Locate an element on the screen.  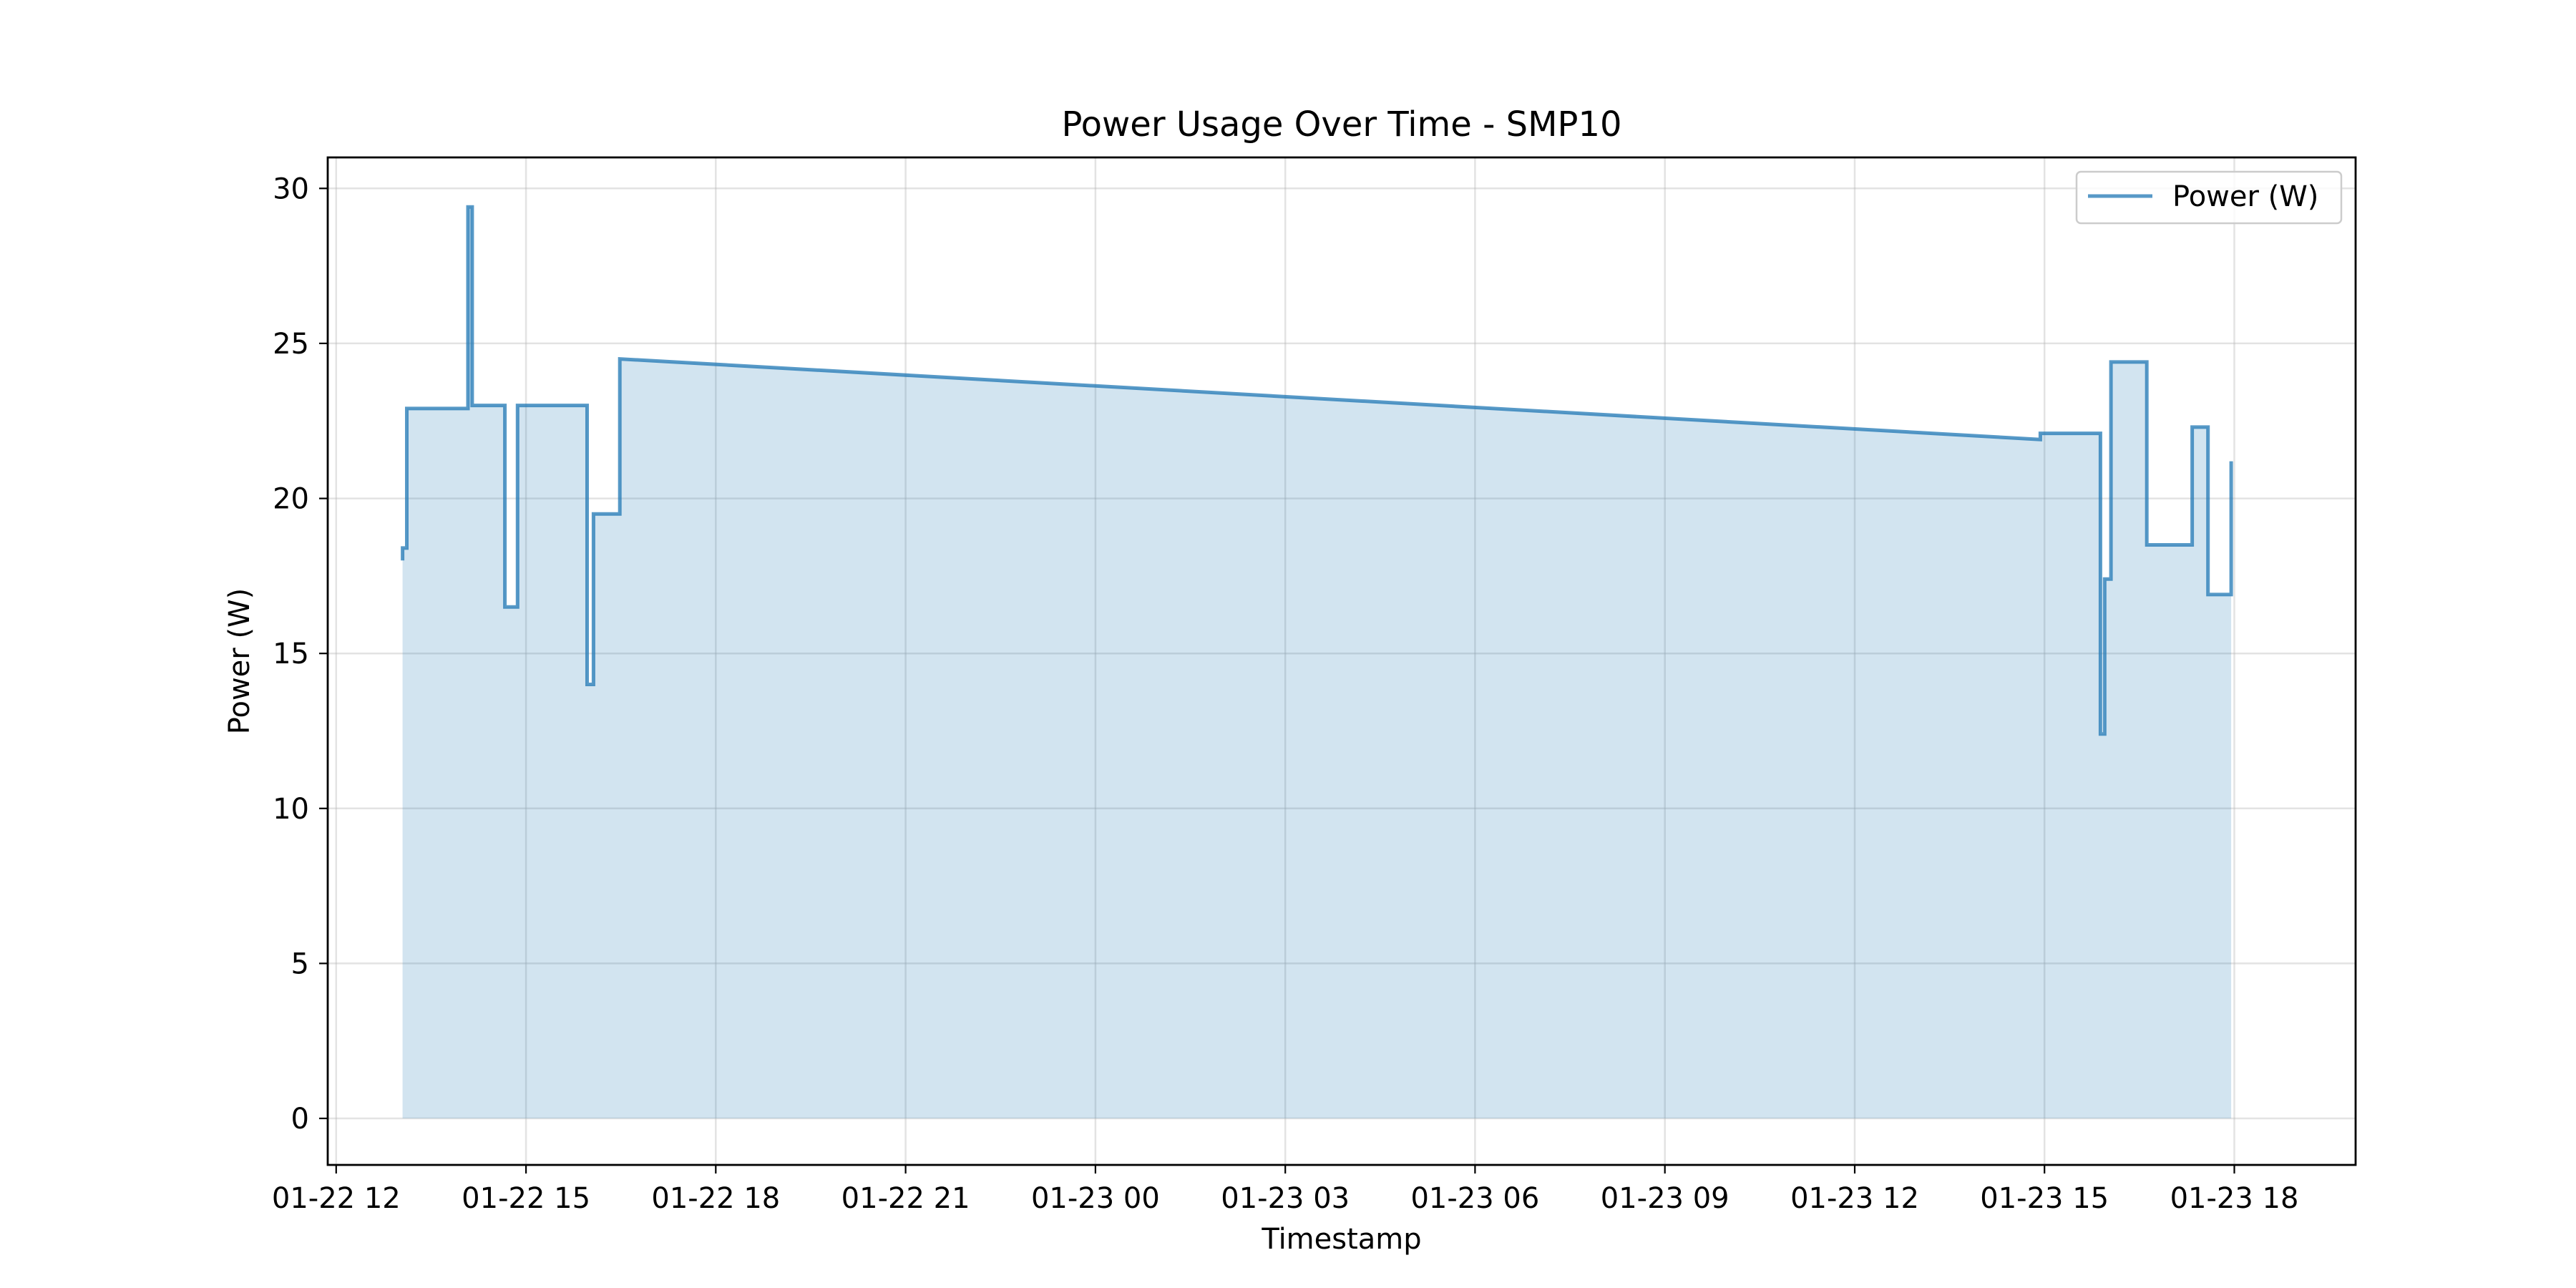
y-tick-label: 10 is located at coordinates (291, 809).